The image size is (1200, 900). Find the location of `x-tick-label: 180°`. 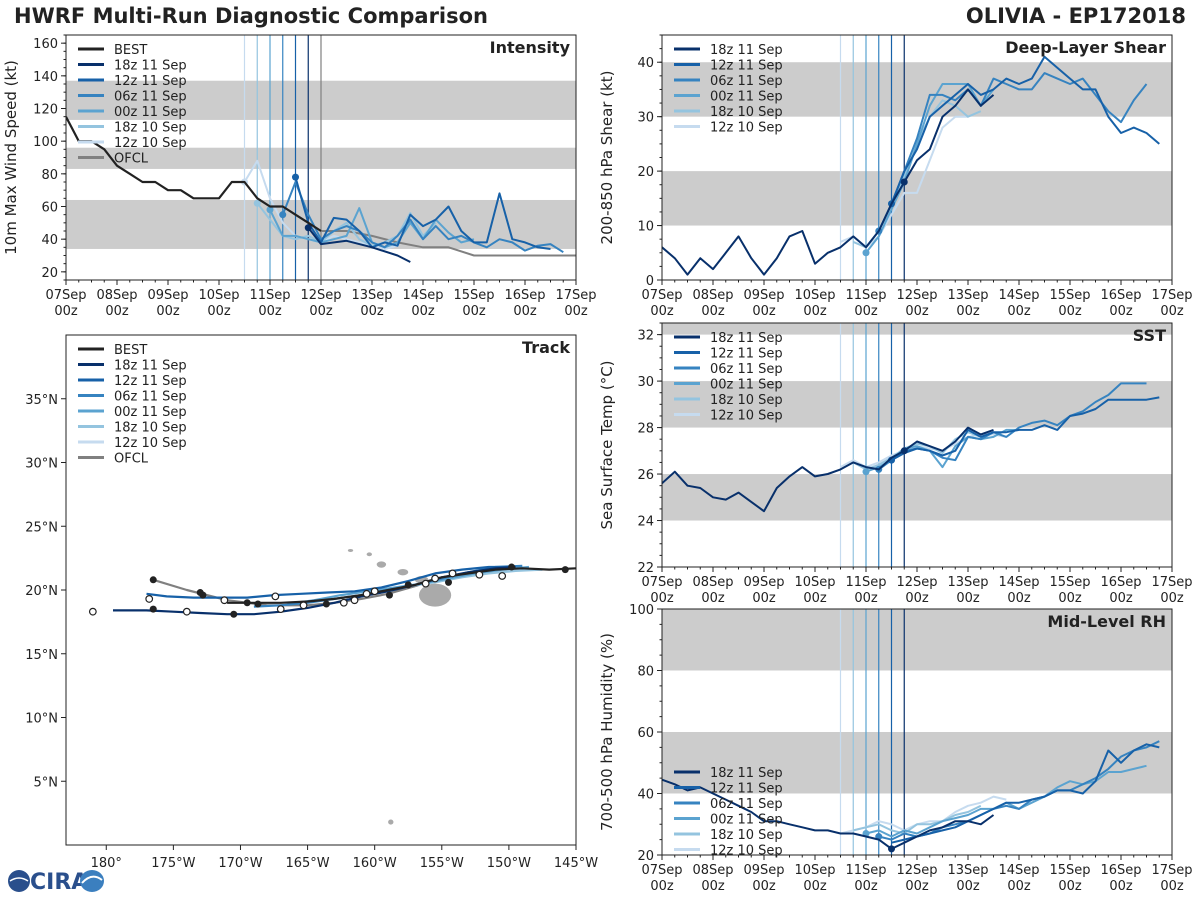

x-tick-label: 180° is located at coordinates (106, 863).